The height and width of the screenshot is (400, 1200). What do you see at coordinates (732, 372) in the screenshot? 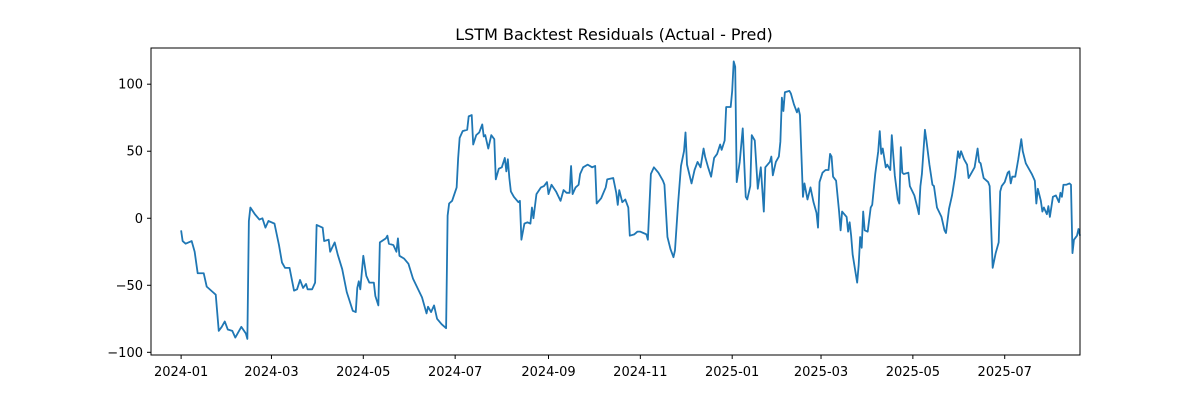
I see `x-tick-label: 2025-01` at bounding box center [732, 372].